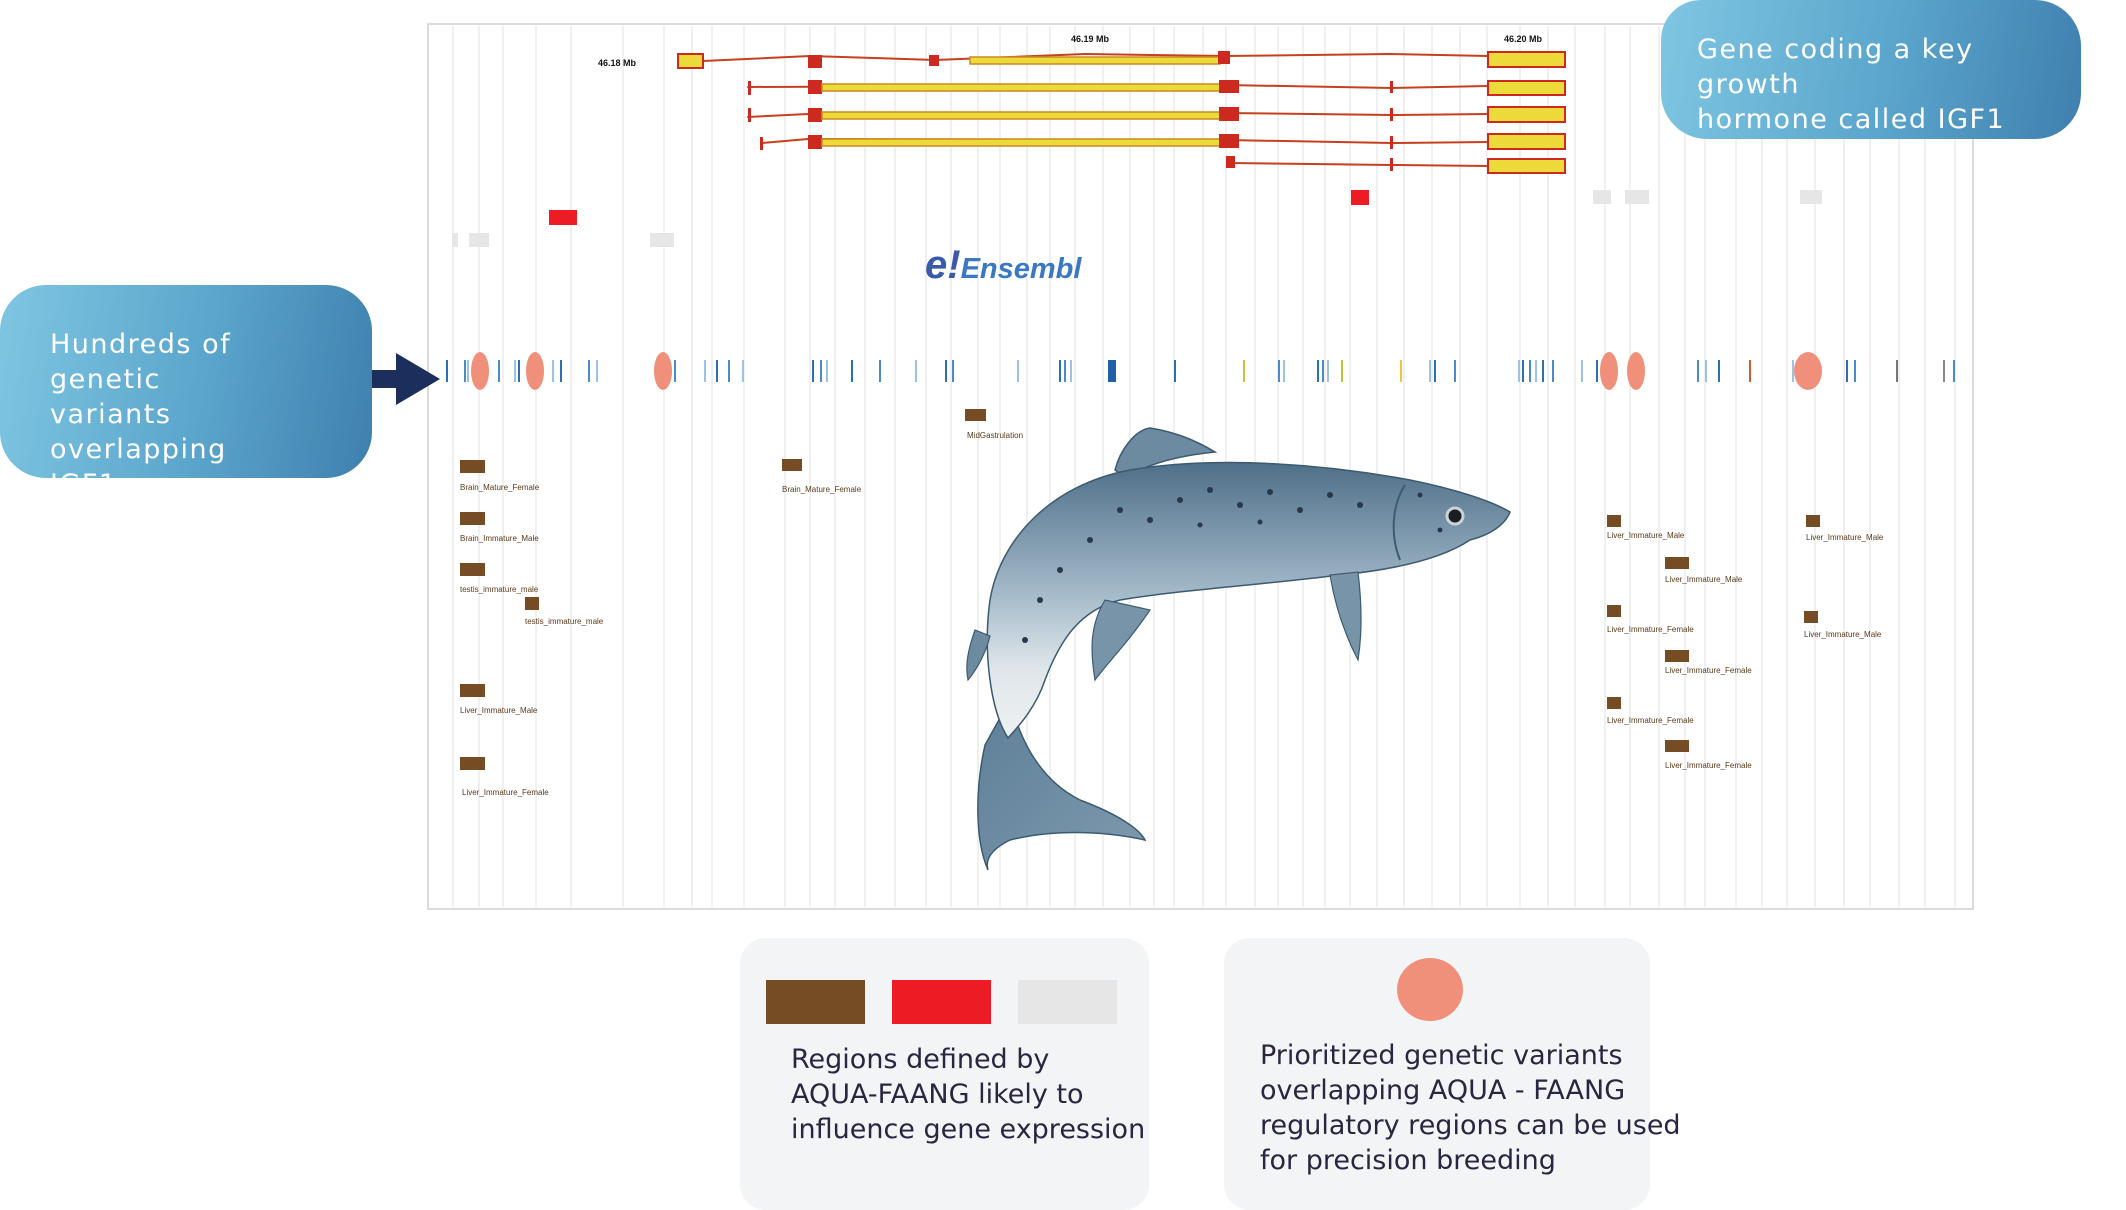  I want to click on salmon-gill, so click(1399, 522).